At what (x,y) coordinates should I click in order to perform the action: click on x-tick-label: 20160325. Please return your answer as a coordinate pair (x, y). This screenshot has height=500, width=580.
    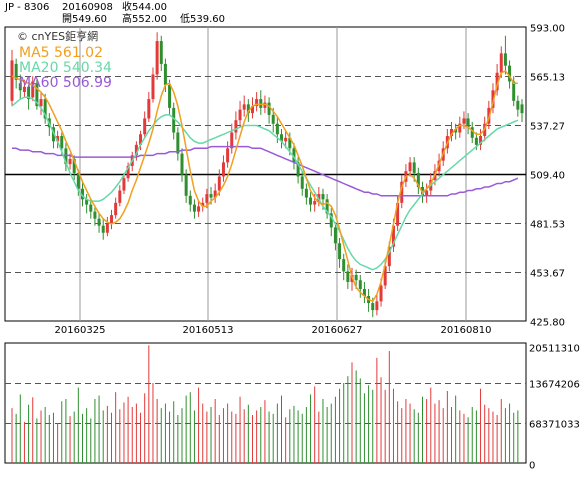
    Looking at the image, I should click on (80, 330).